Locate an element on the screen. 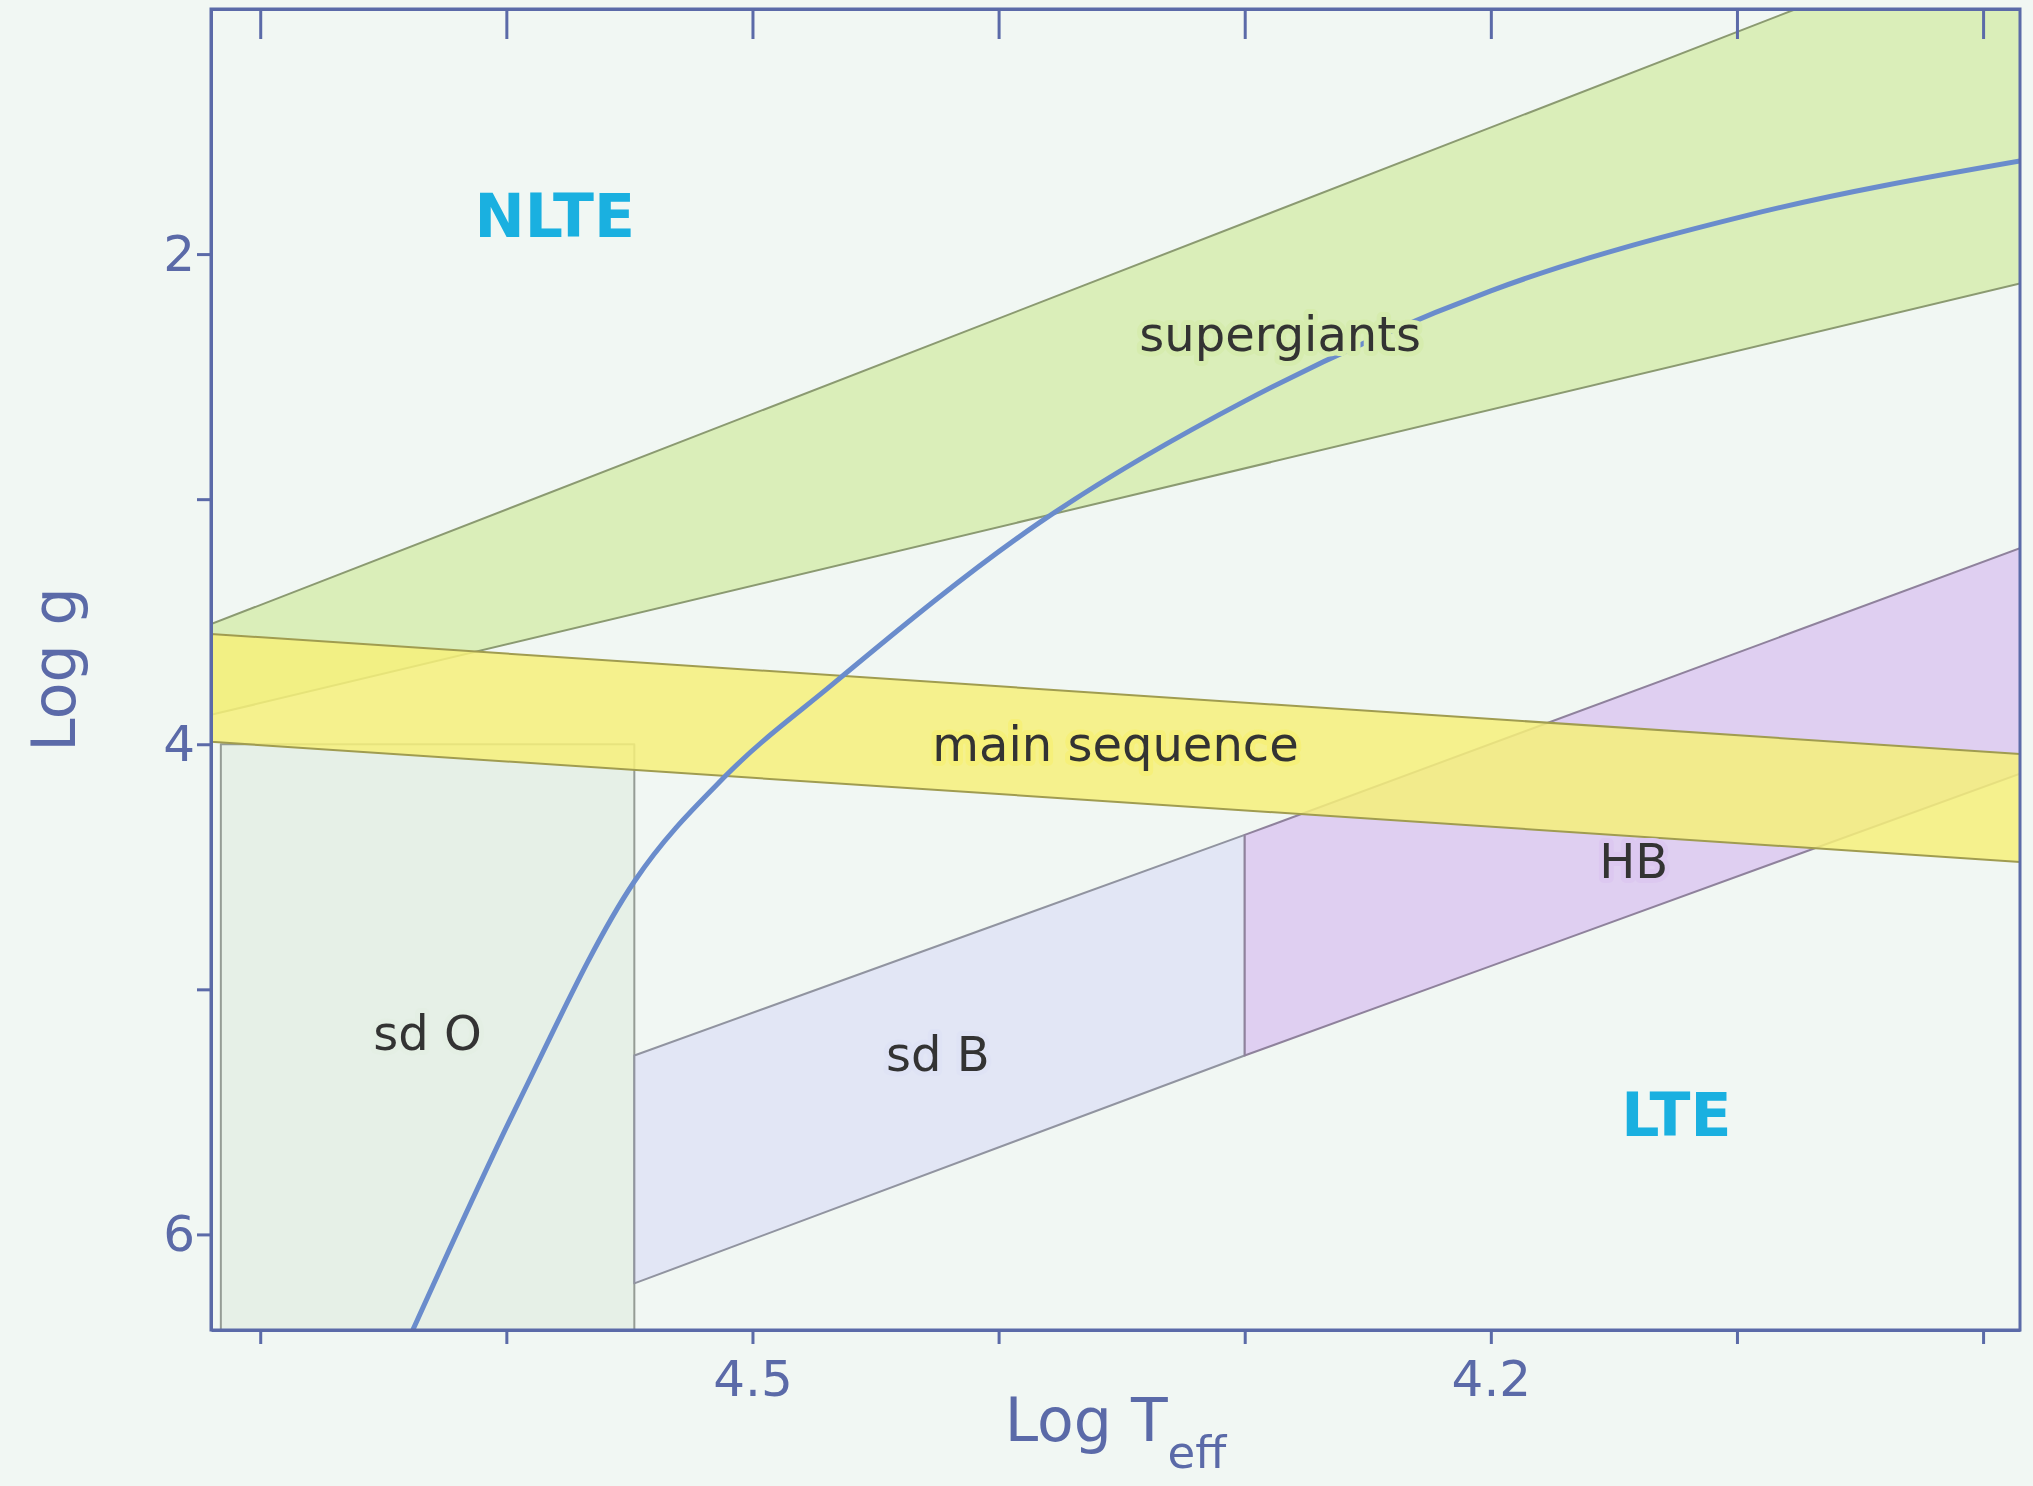 This screenshot has height=1486, width=2033. x-tick-label: 4.2 is located at coordinates (1491, 1378).